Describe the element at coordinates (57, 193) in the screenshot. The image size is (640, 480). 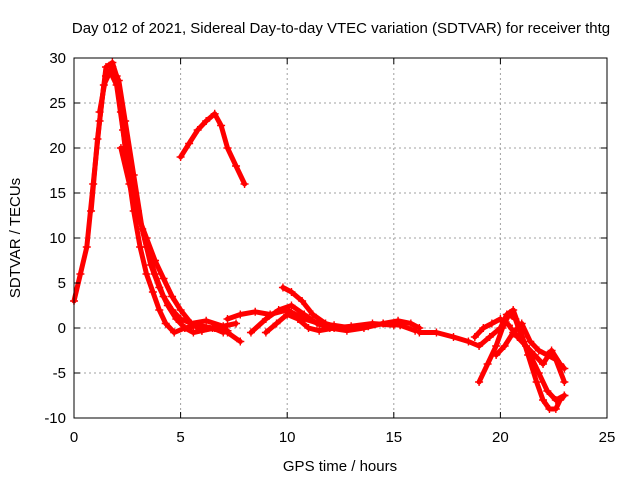
I see `y-tick-label: 15` at that location.